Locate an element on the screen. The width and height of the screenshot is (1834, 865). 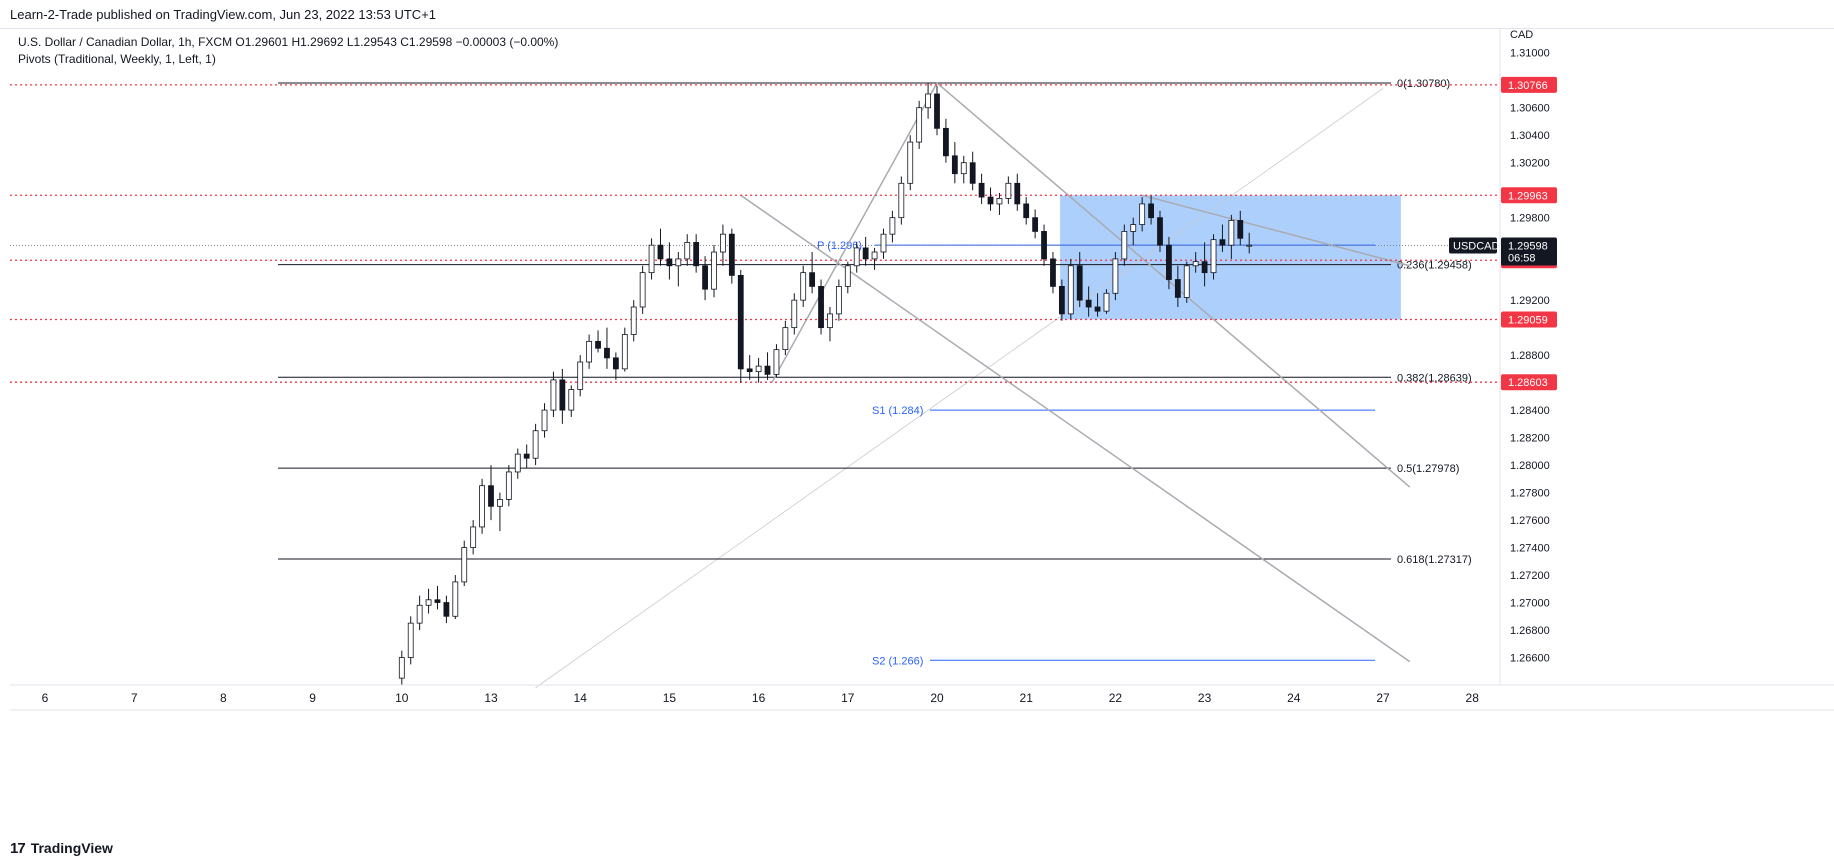
currency-label: CAD is located at coordinates (1521, 35).